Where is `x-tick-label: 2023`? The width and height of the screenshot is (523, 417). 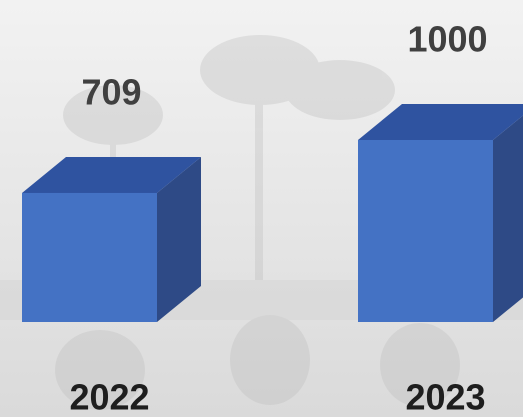
x-tick-label: 2023 is located at coordinates (445, 397).